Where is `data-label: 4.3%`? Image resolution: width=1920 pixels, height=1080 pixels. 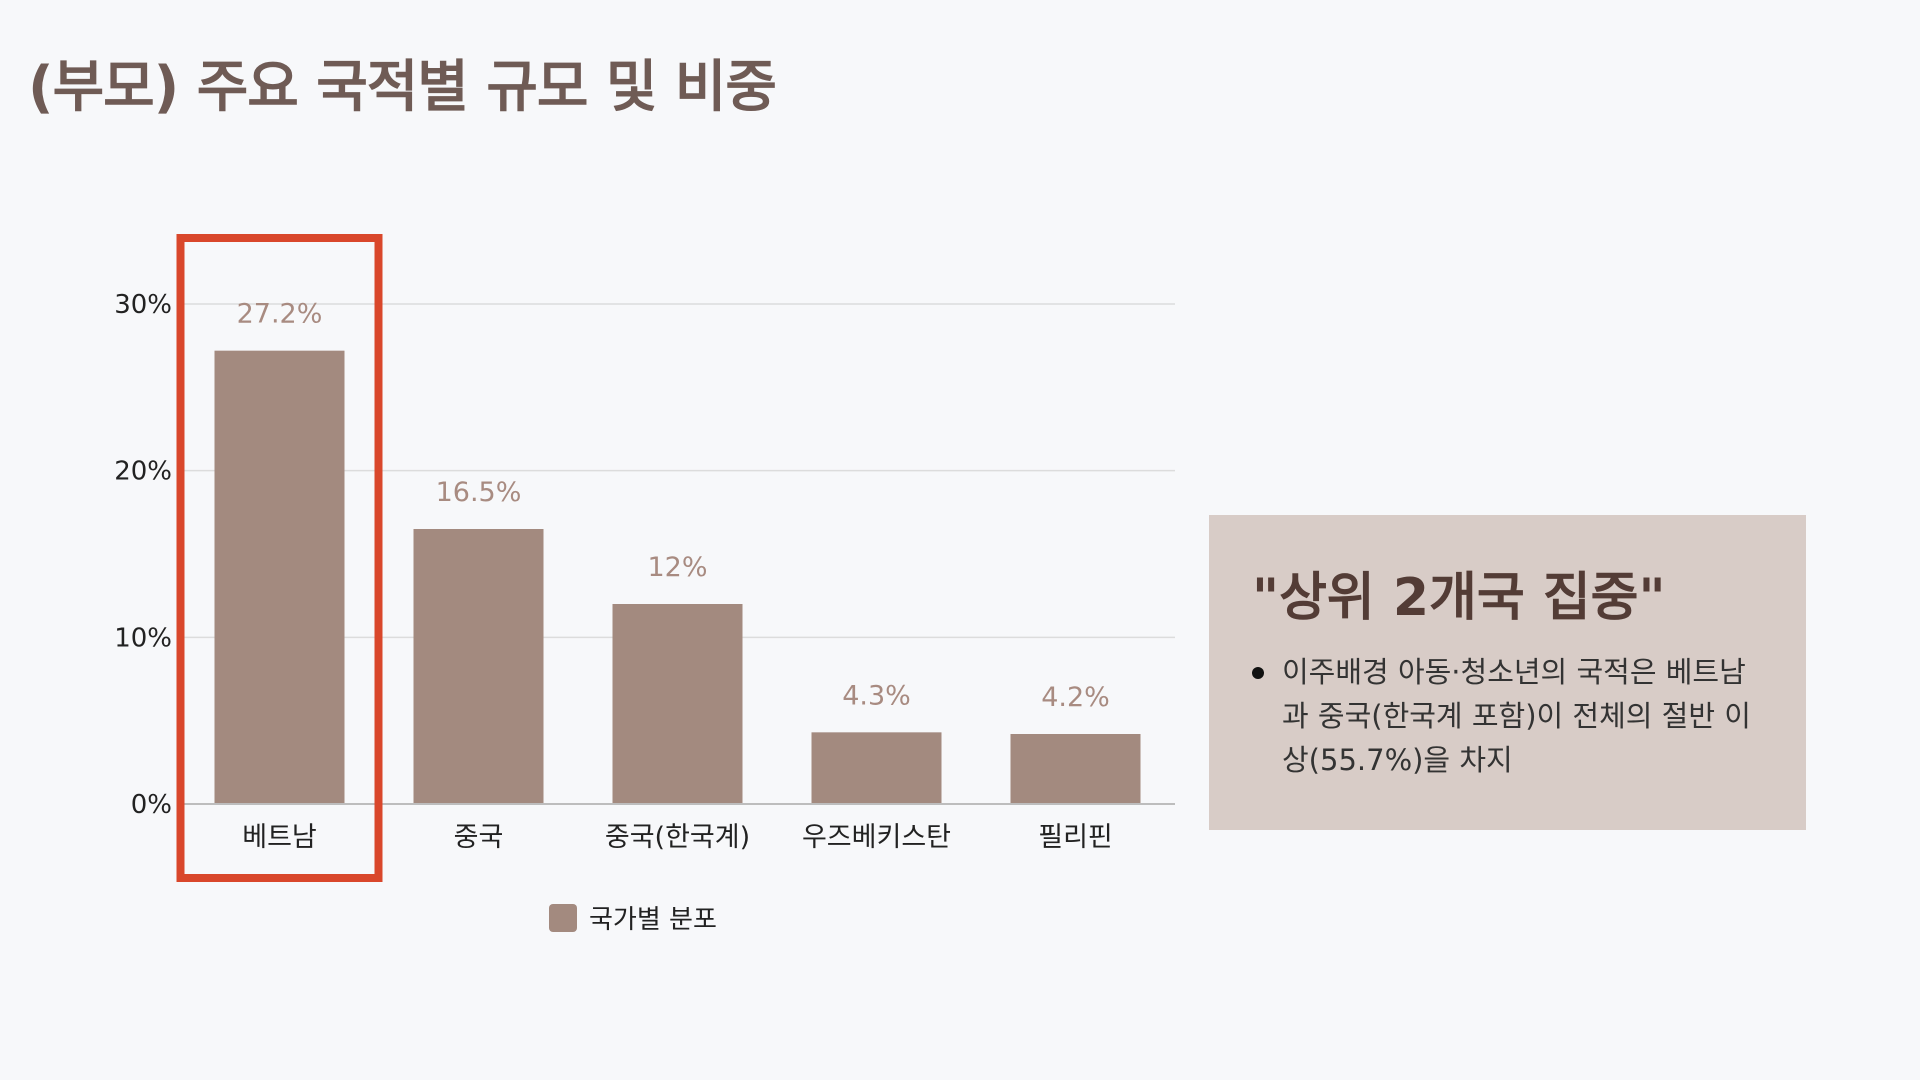
data-label: 4.3% is located at coordinates (876, 695).